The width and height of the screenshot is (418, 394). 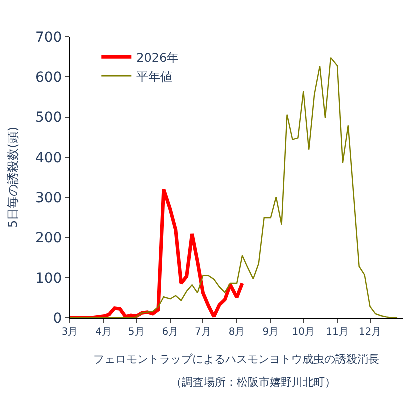 What do you see at coordinates (136, 332) in the screenshot?
I see `x-tick-label: 5月` at bounding box center [136, 332].